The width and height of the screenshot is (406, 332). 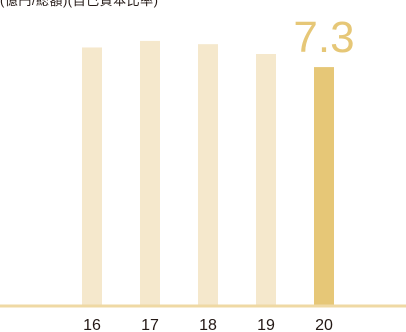 I want to click on chart-caption: (億円/総額)(自己資本比率), so click(x=79, y=4).